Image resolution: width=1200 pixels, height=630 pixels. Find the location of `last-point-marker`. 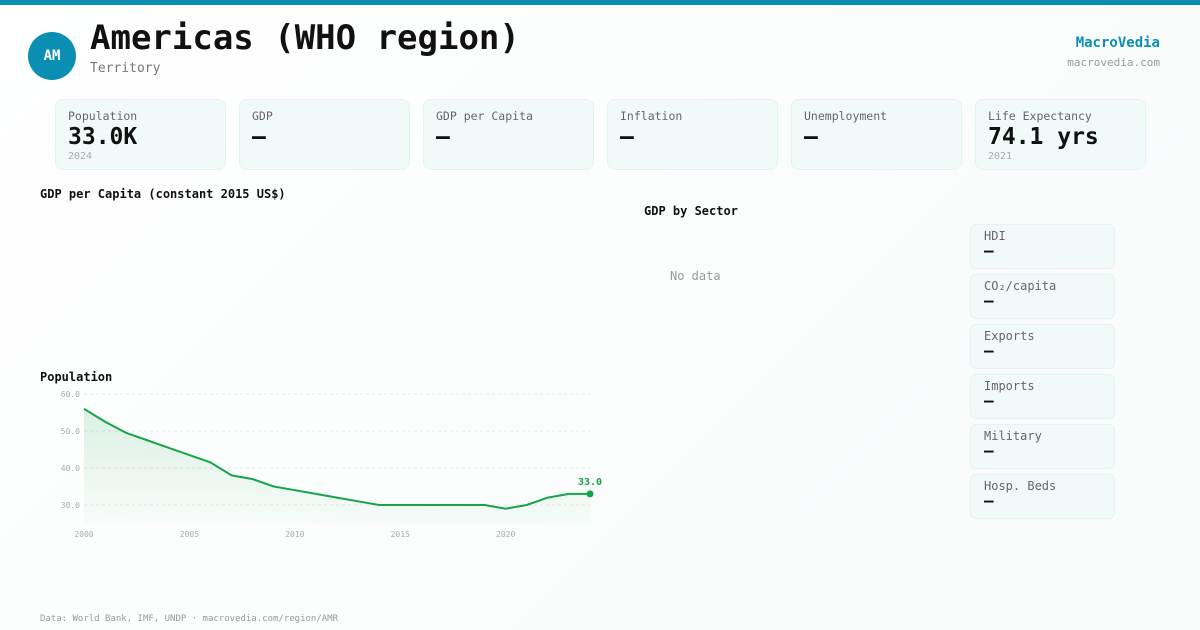

last-point-marker is located at coordinates (590, 494).